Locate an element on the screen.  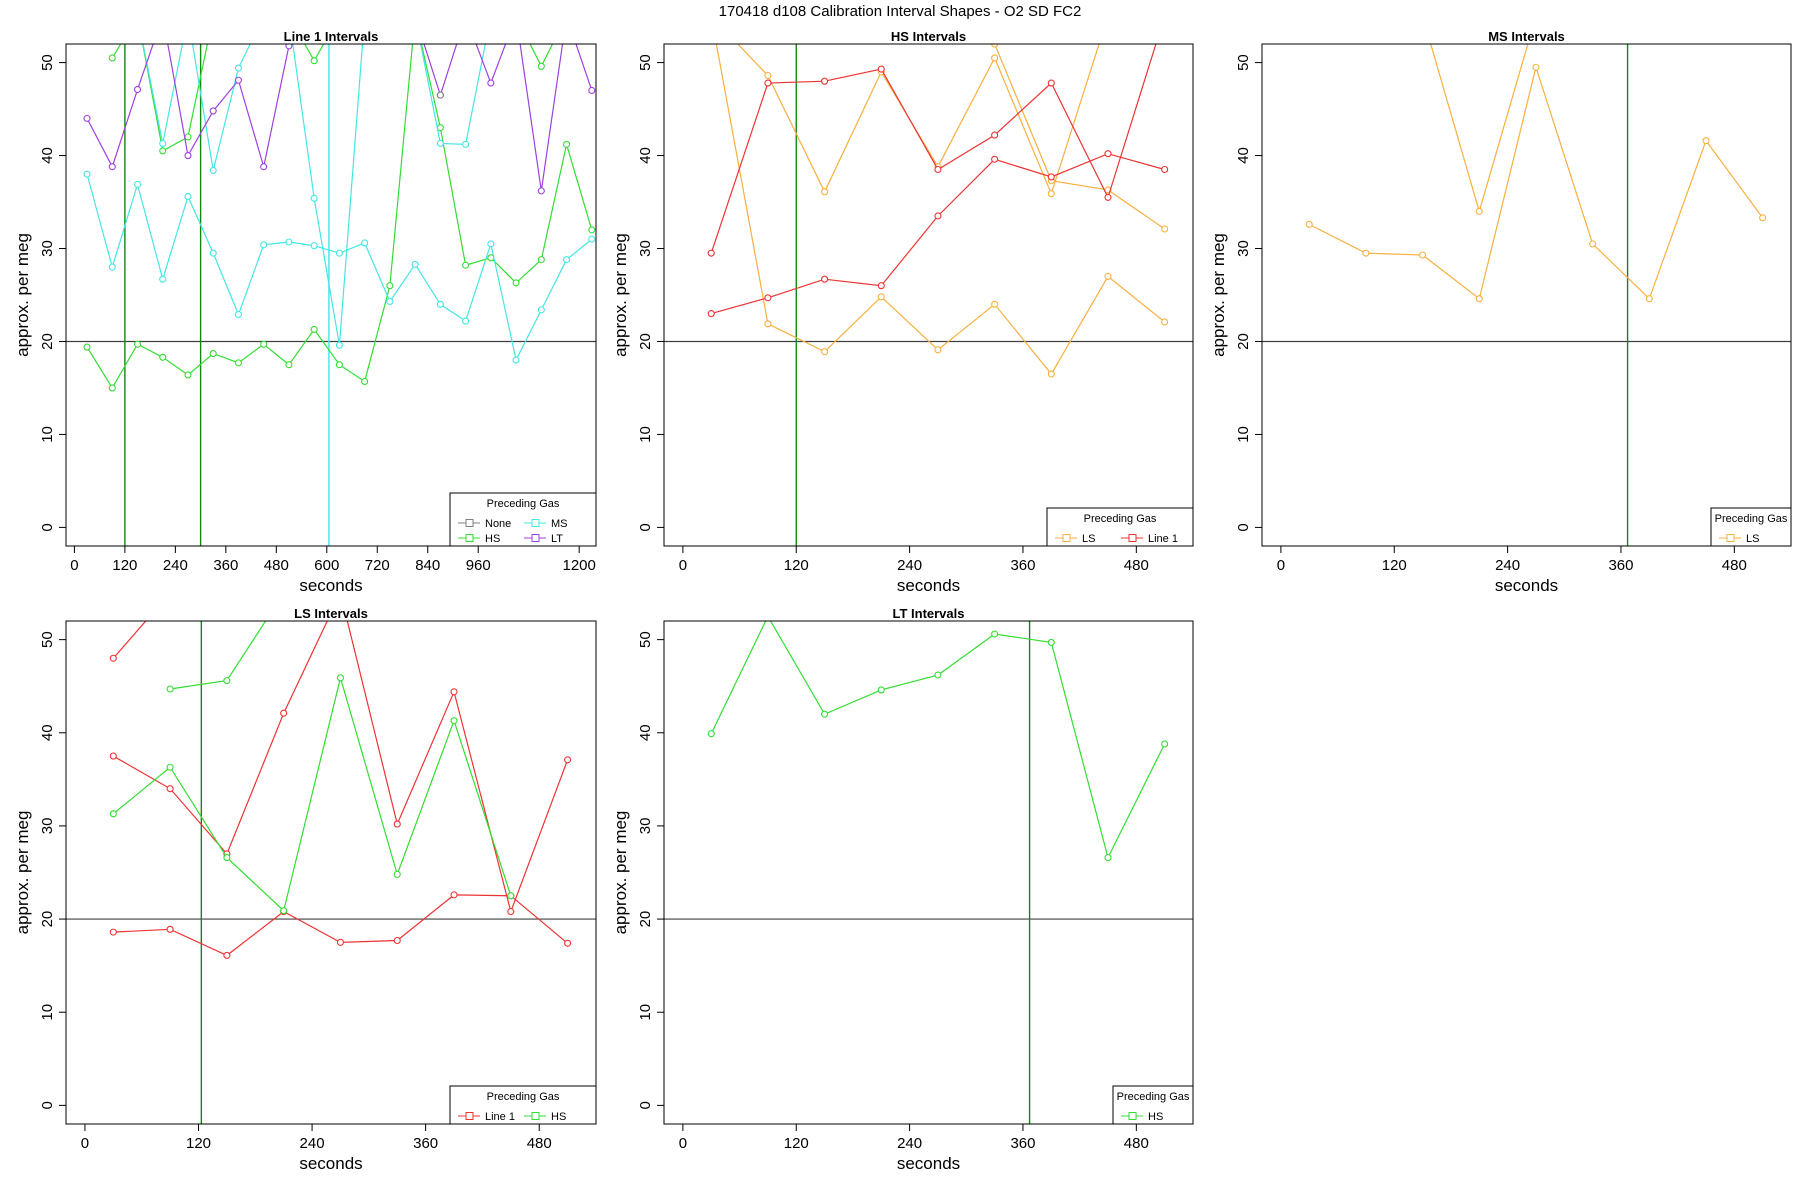
x-axis-label: seconds is located at coordinates (330, 585).